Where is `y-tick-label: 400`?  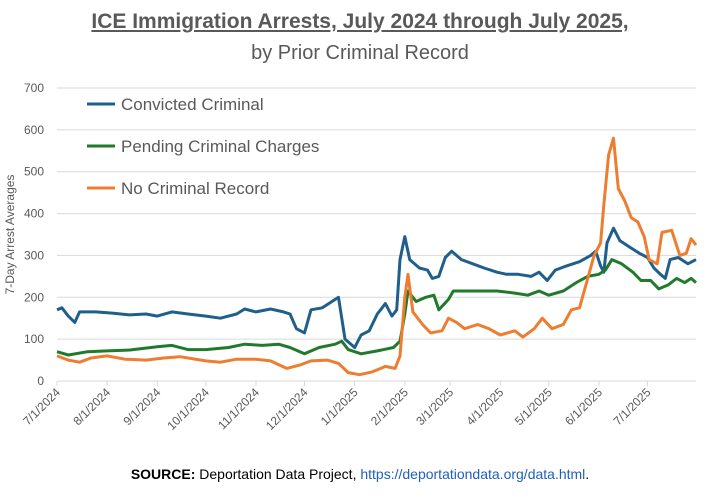 y-tick-label: 400 is located at coordinates (34, 214).